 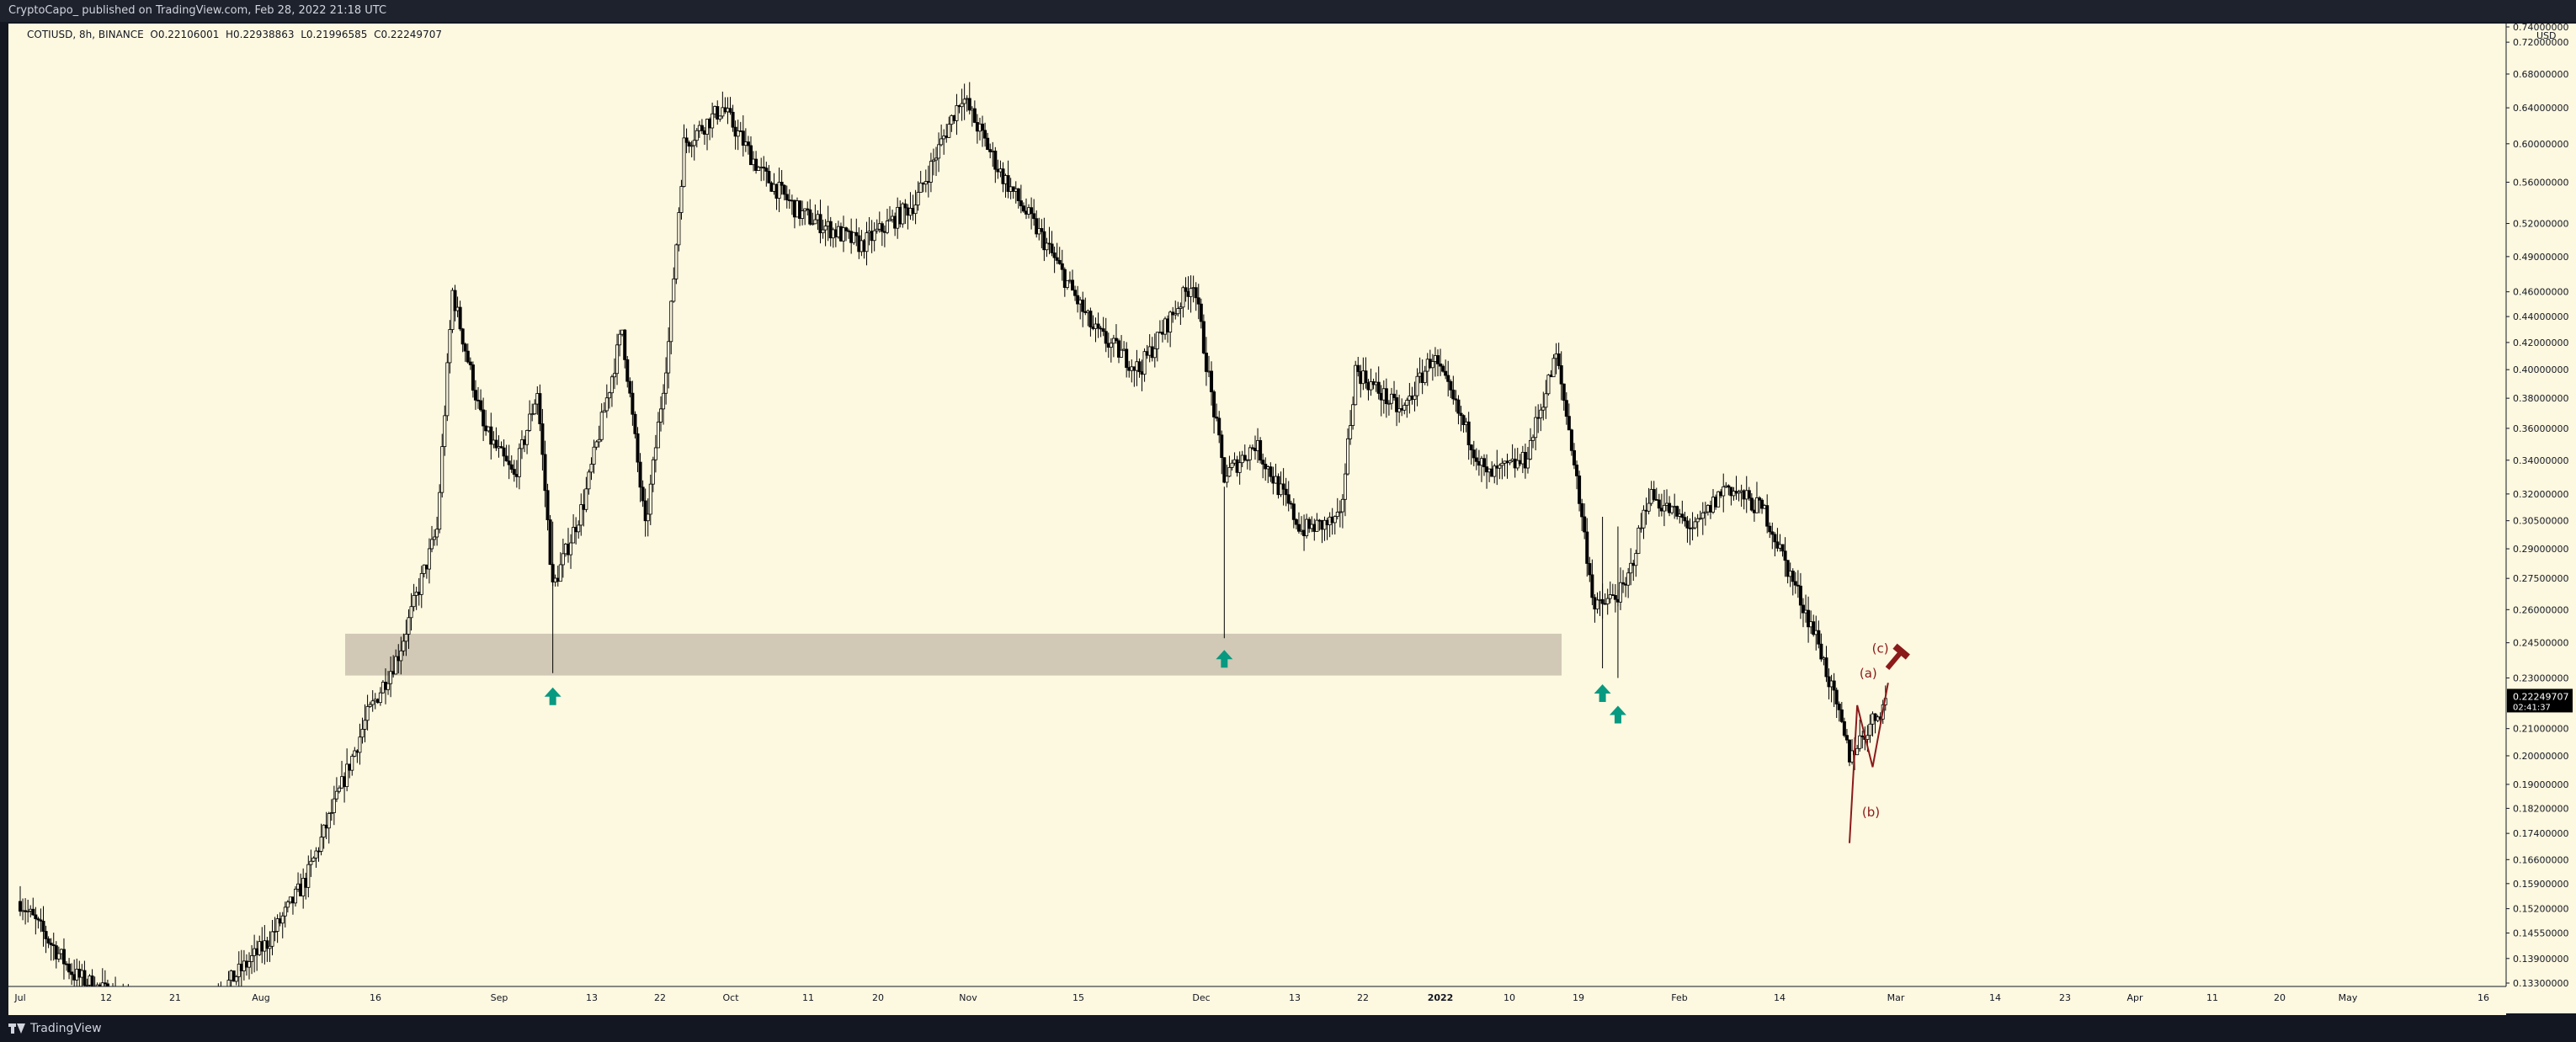 I want to click on price-tick-label: 0.23000000, so click(x=2540, y=678).